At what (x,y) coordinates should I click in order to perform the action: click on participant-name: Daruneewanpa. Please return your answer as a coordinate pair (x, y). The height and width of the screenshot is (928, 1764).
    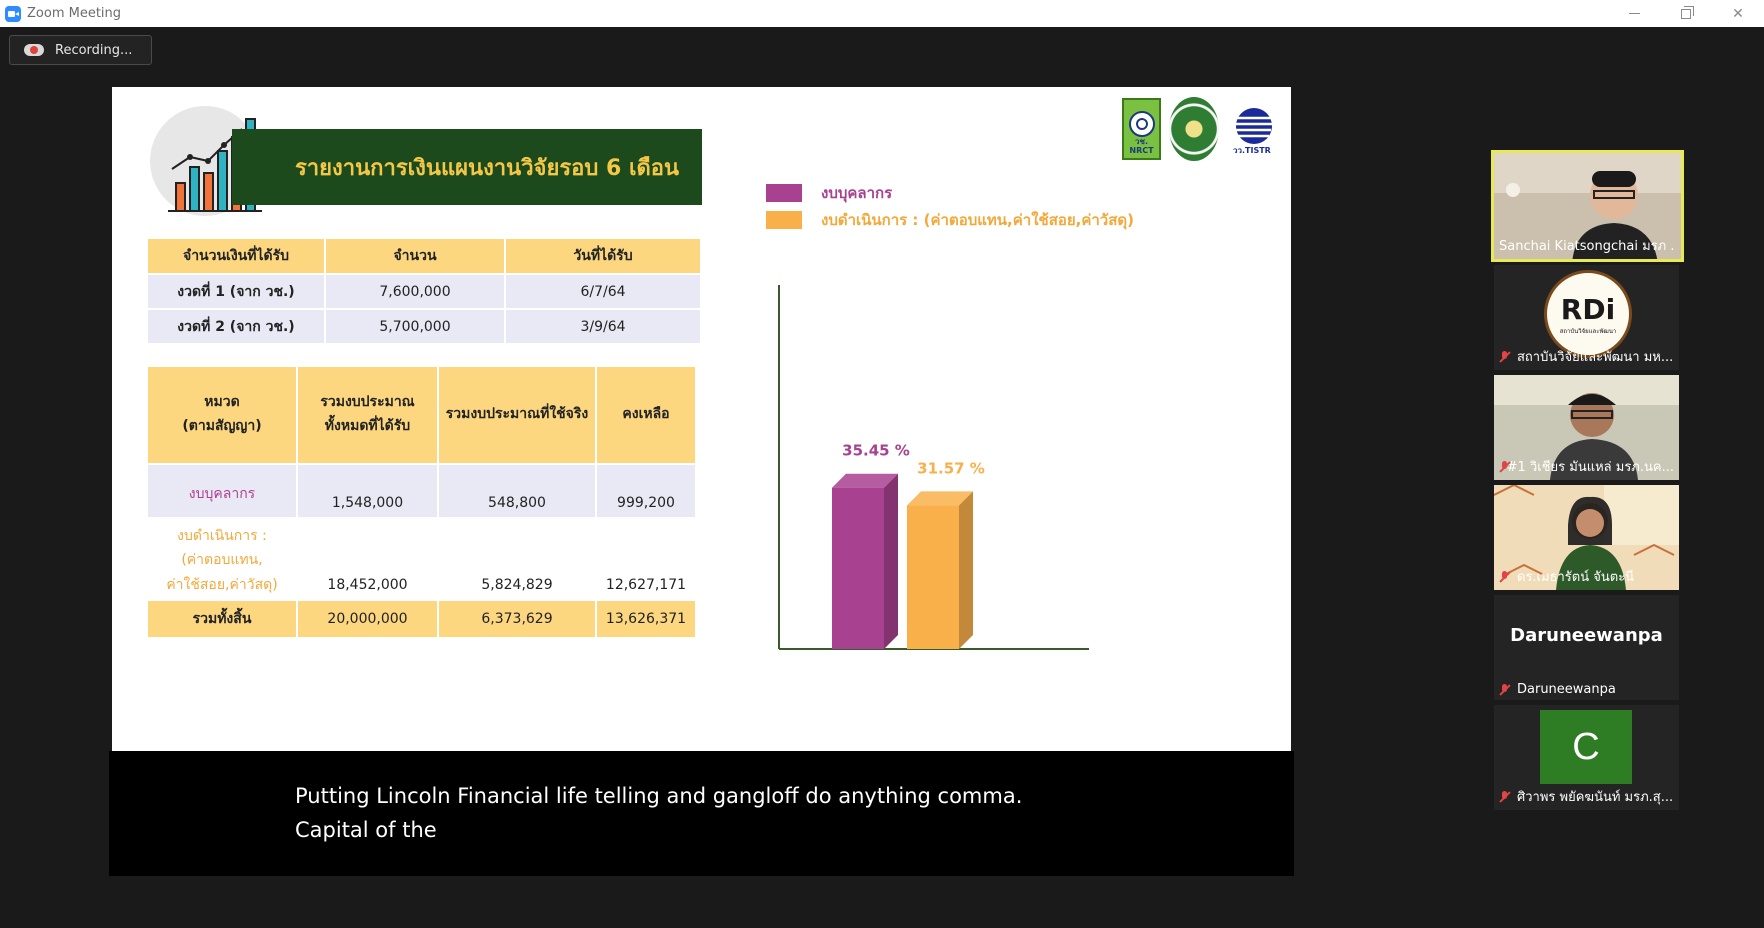
    Looking at the image, I should click on (1566, 689).